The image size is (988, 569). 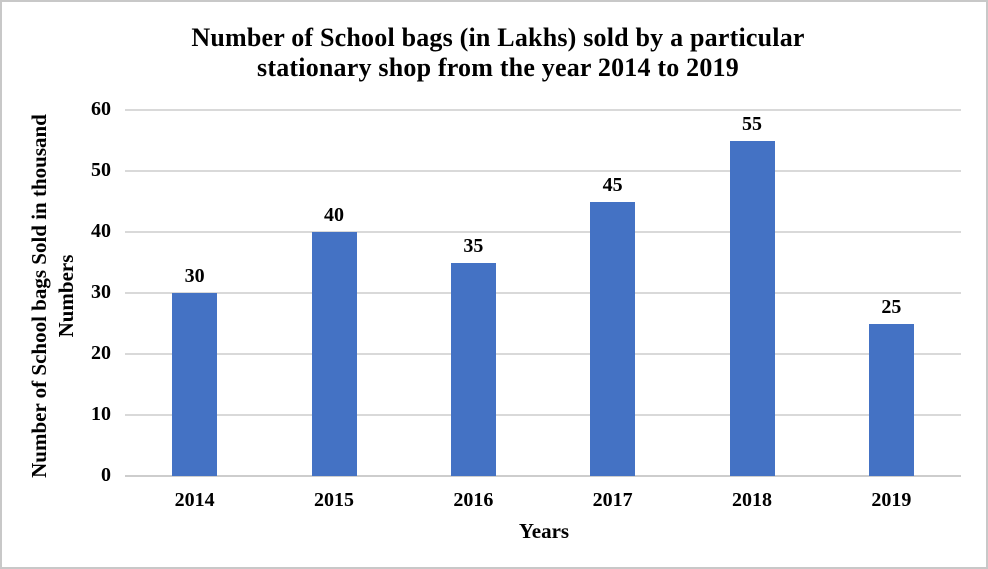 I want to click on x-tick-label-2016: 2016, so click(x=473, y=500).